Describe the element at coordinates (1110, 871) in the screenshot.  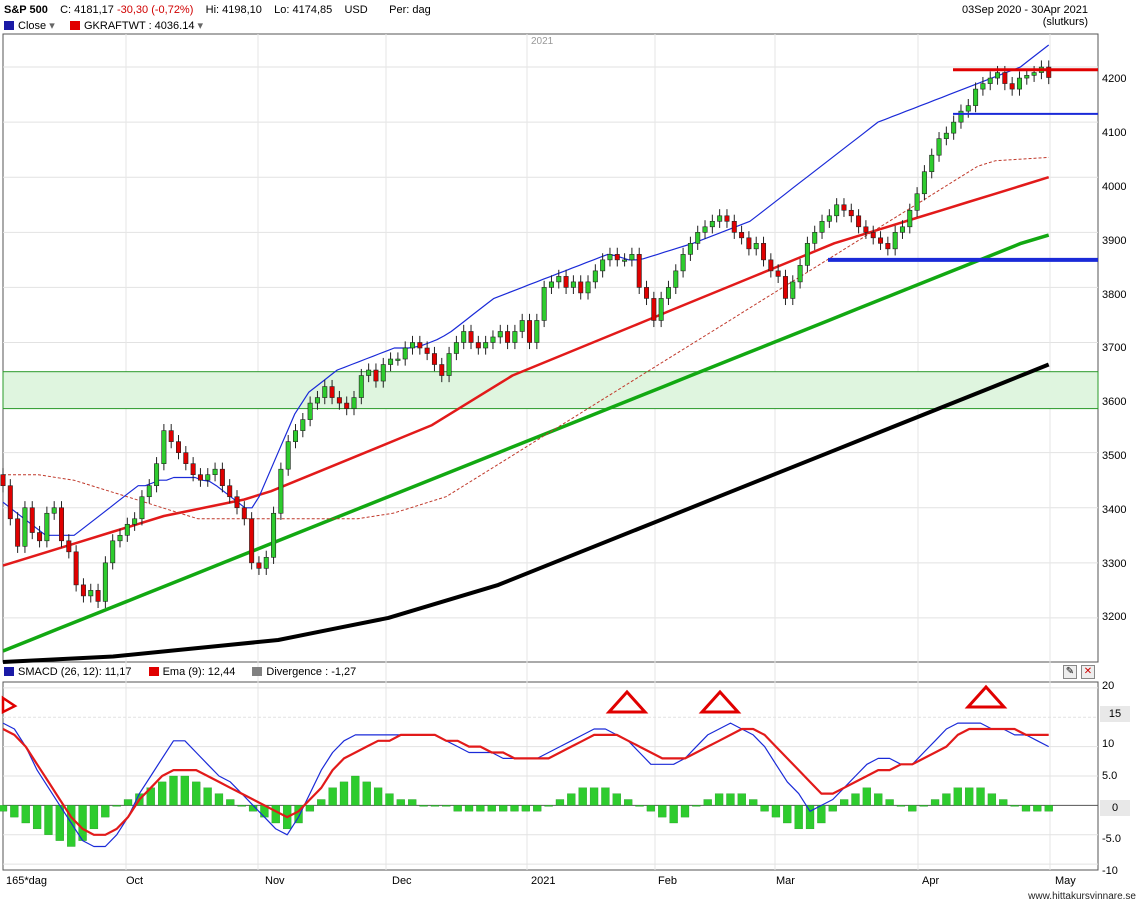
I see `indicator-tick: -10` at that location.